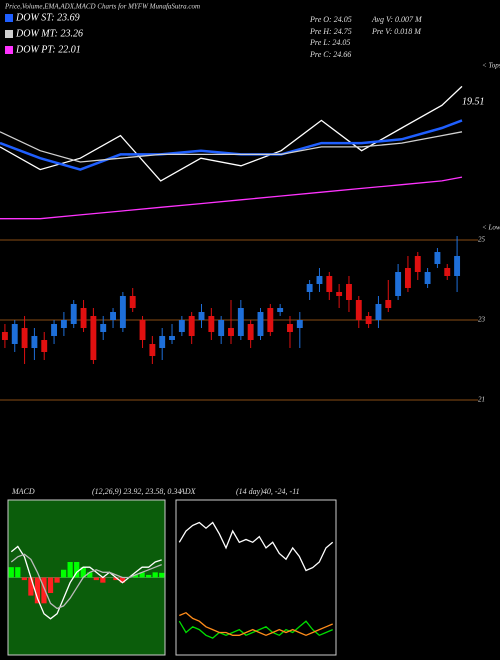 Image resolution: width=500 pixels, height=660 pixels. I want to click on tops-label: < Tops, so click(491, 66).